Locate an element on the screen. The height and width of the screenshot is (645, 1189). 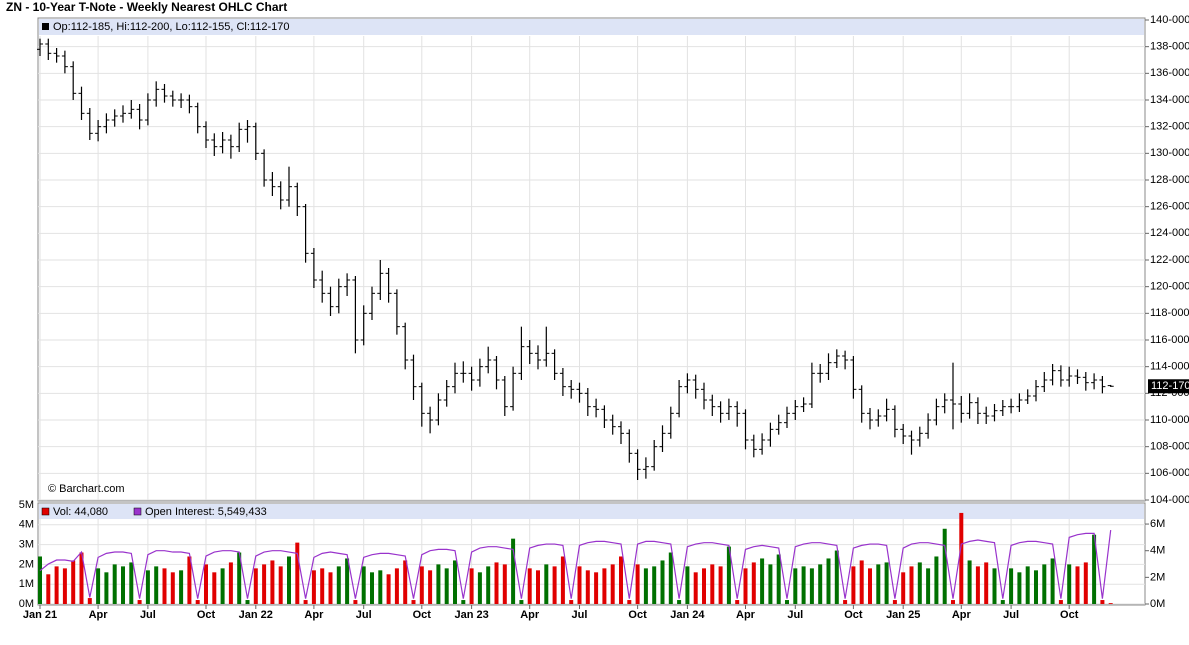
y2-tick-label: 2M is located at coordinates (1157, 577).